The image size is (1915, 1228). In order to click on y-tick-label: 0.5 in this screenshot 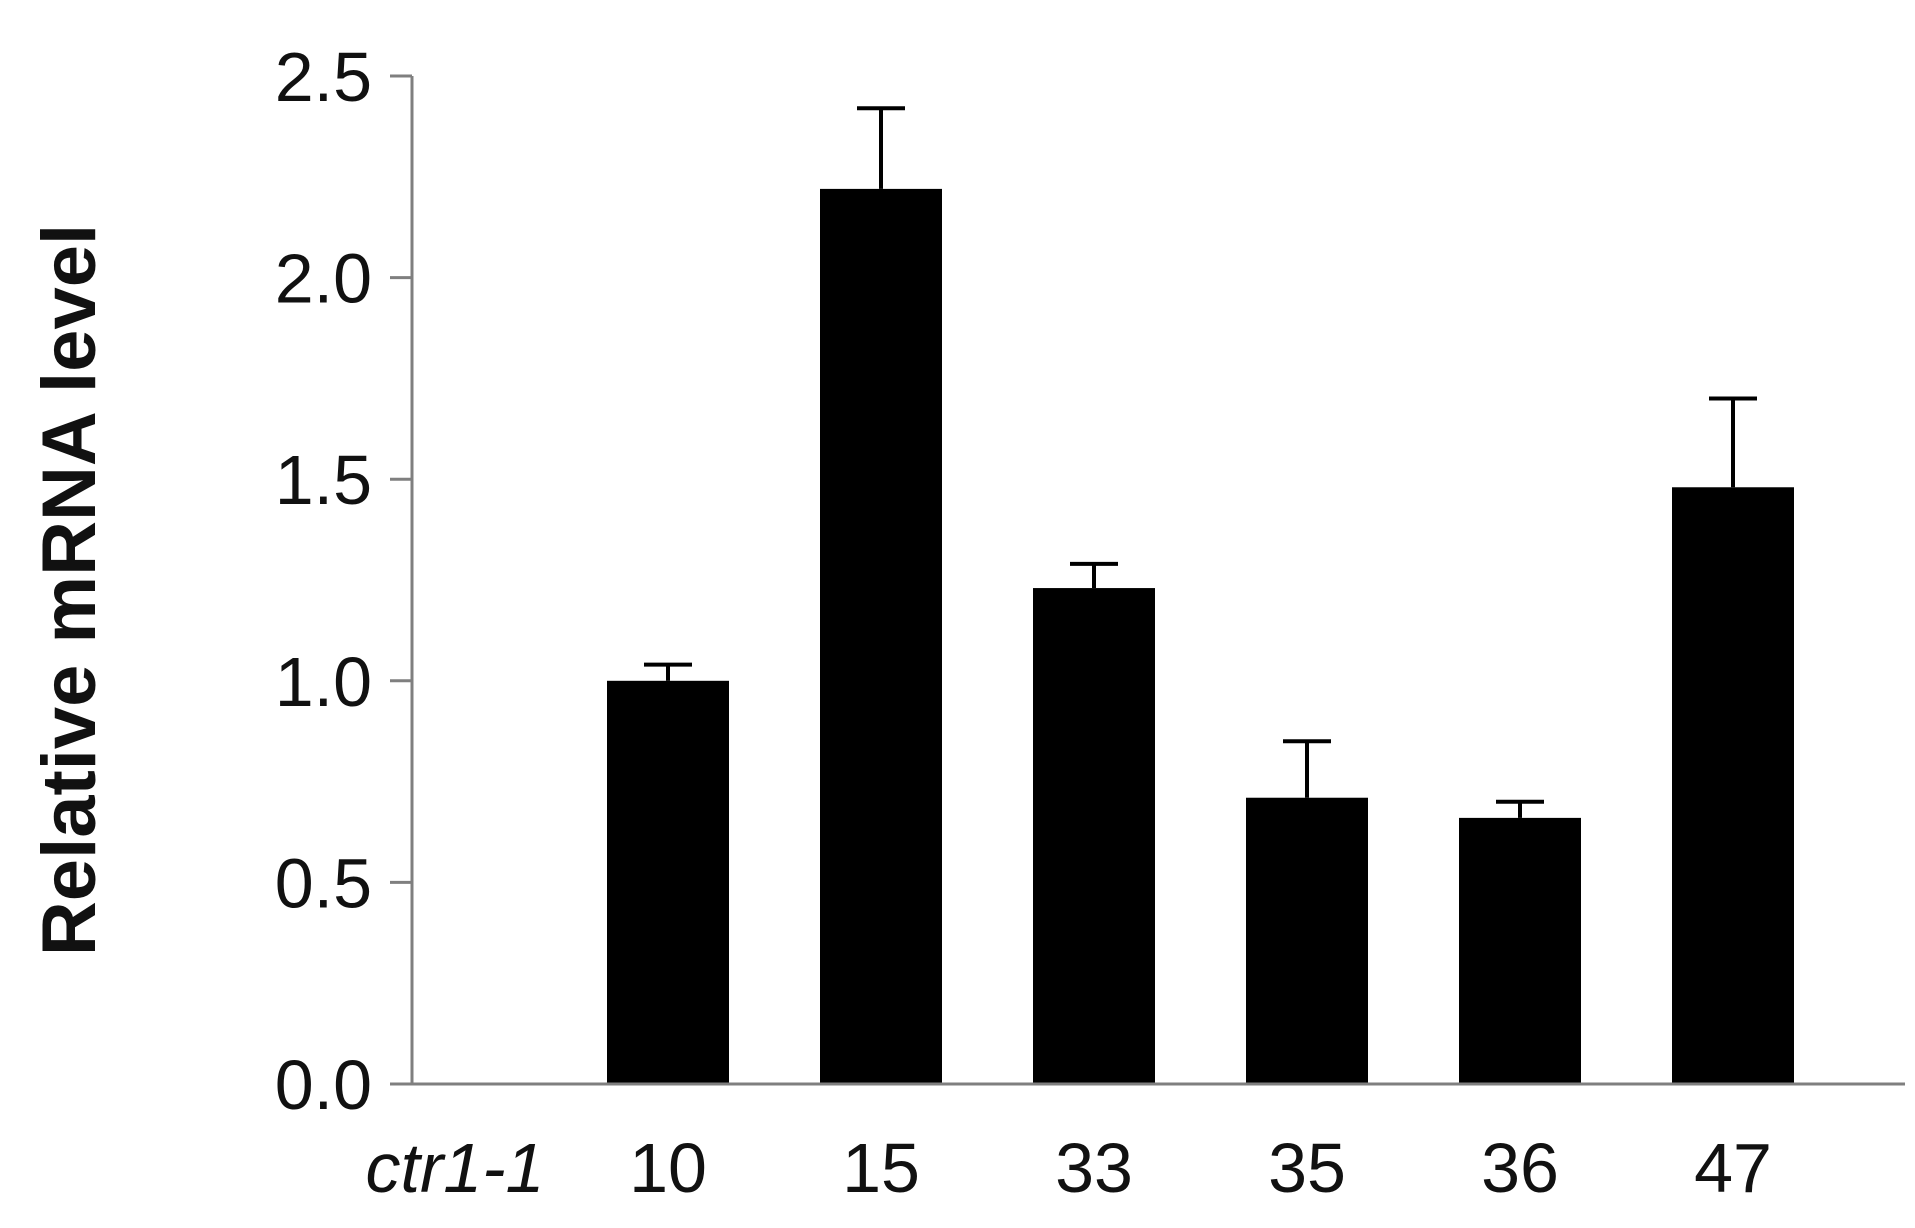, I will do `click(323, 883)`.